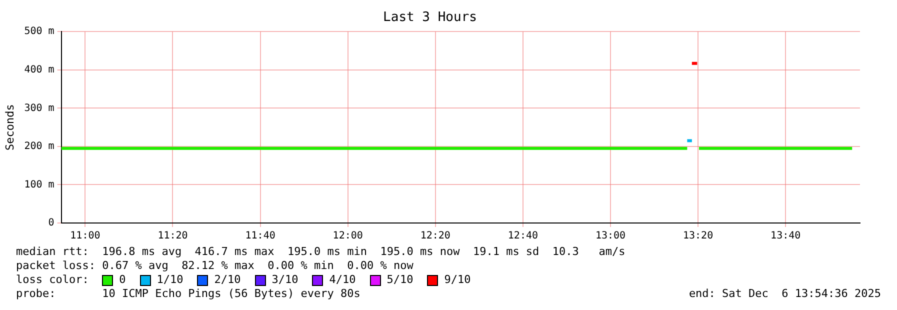 The width and height of the screenshot is (897, 310). What do you see at coordinates (51, 223) in the screenshot?
I see `y-tick-label: 0` at bounding box center [51, 223].